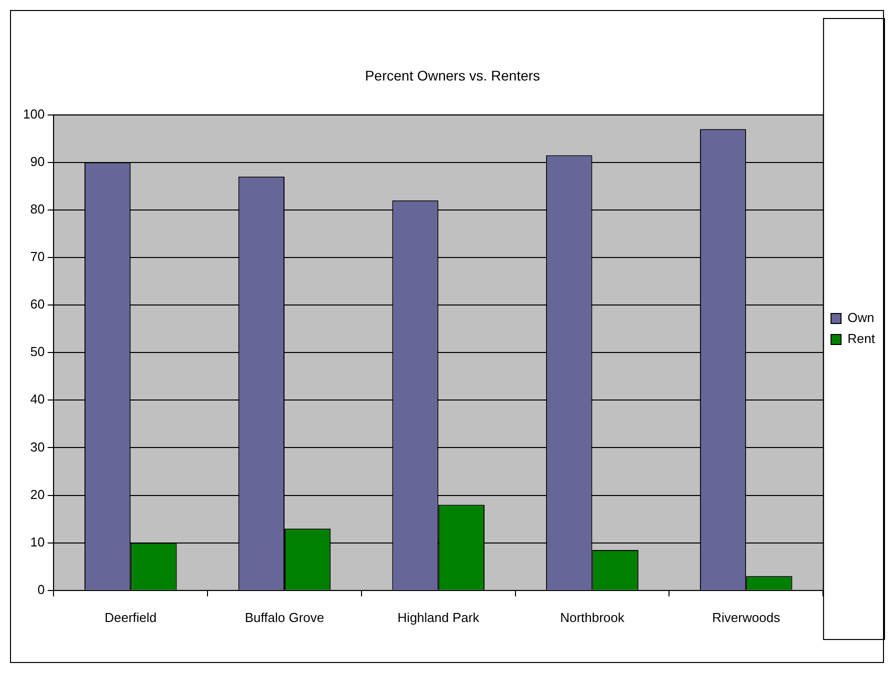  Describe the element at coordinates (37, 494) in the screenshot. I see `y-tick-label: 20` at that location.